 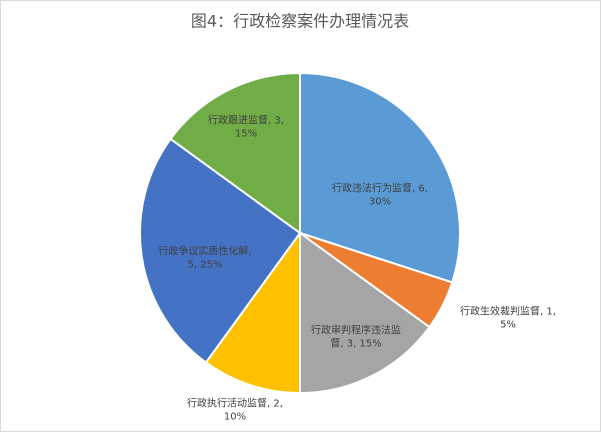 I want to click on data-label: 30%, so click(x=380, y=202).